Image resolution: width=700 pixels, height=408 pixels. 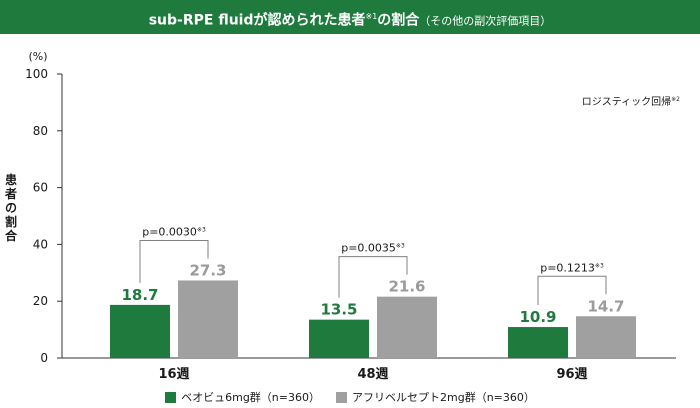 I want to click on data-label-2-2: 21.6, so click(x=406, y=287).